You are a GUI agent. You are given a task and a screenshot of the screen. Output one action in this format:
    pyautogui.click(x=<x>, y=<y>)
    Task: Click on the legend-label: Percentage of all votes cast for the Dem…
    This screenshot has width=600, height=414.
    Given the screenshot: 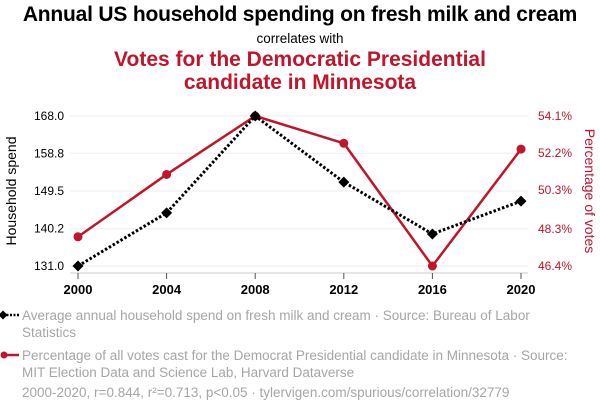 What is the action you would take?
    pyautogui.click(x=295, y=364)
    